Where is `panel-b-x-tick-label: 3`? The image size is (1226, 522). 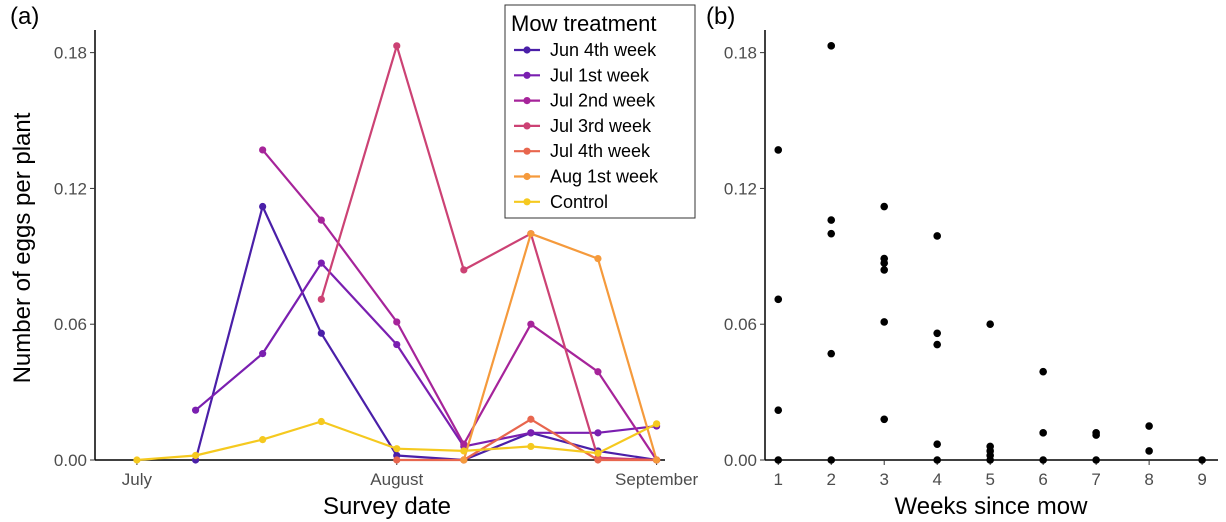
panel-b-x-tick-label: 3 is located at coordinates (883, 479).